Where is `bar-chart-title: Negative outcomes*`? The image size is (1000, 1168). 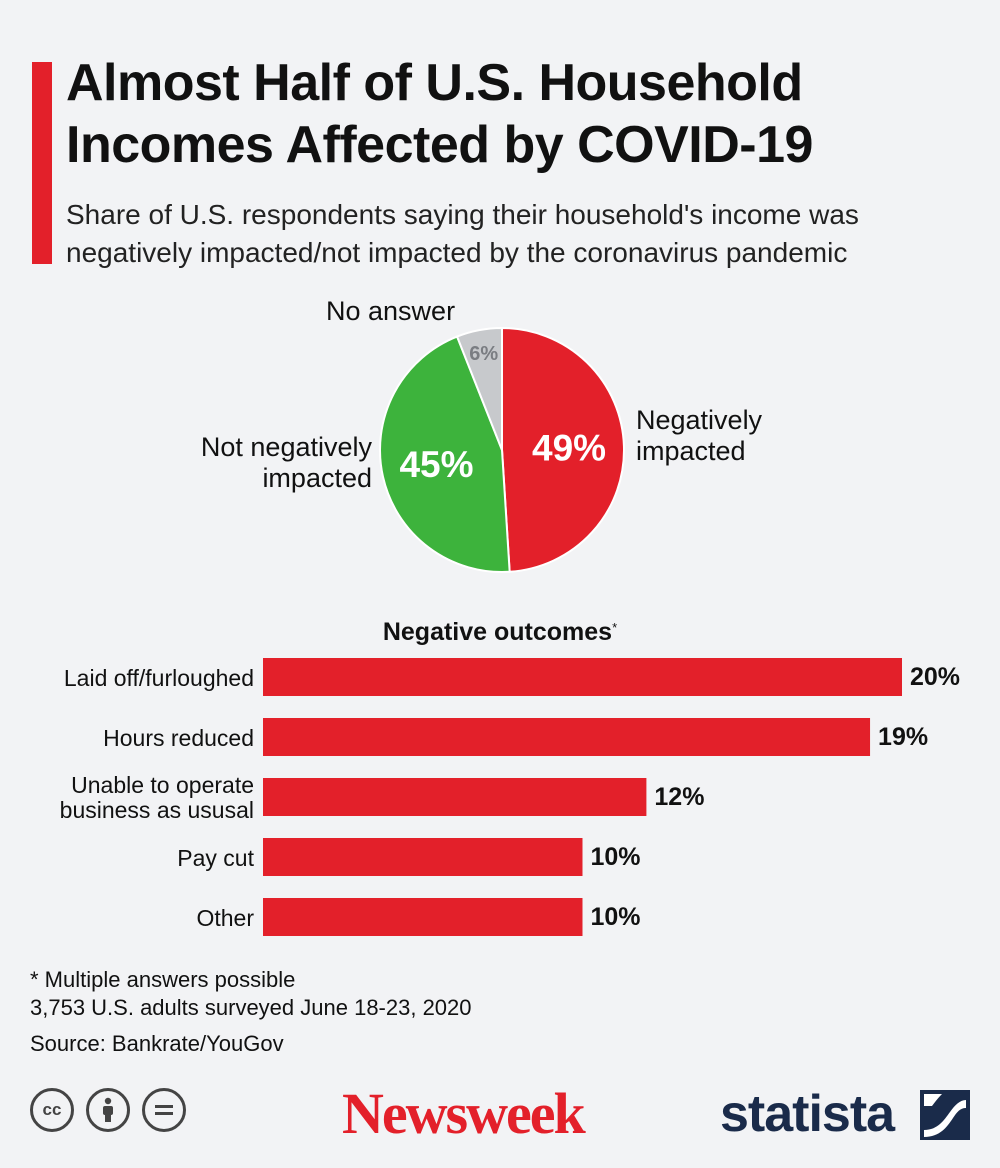
bar-chart-title: Negative outcomes* is located at coordinates (500, 632).